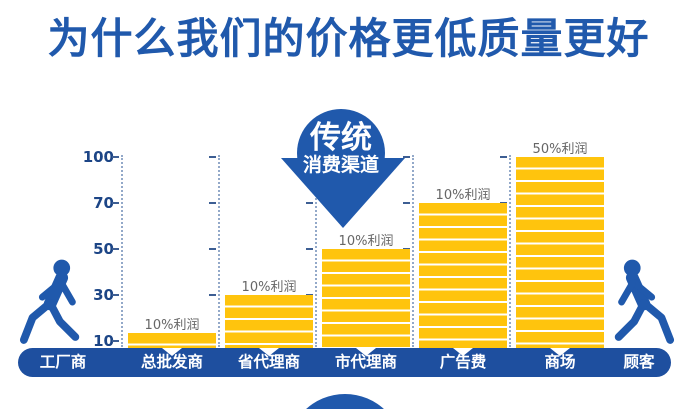  Describe the element at coordinates (641, 303) in the screenshot. I see `walking-person-right-icon` at that location.